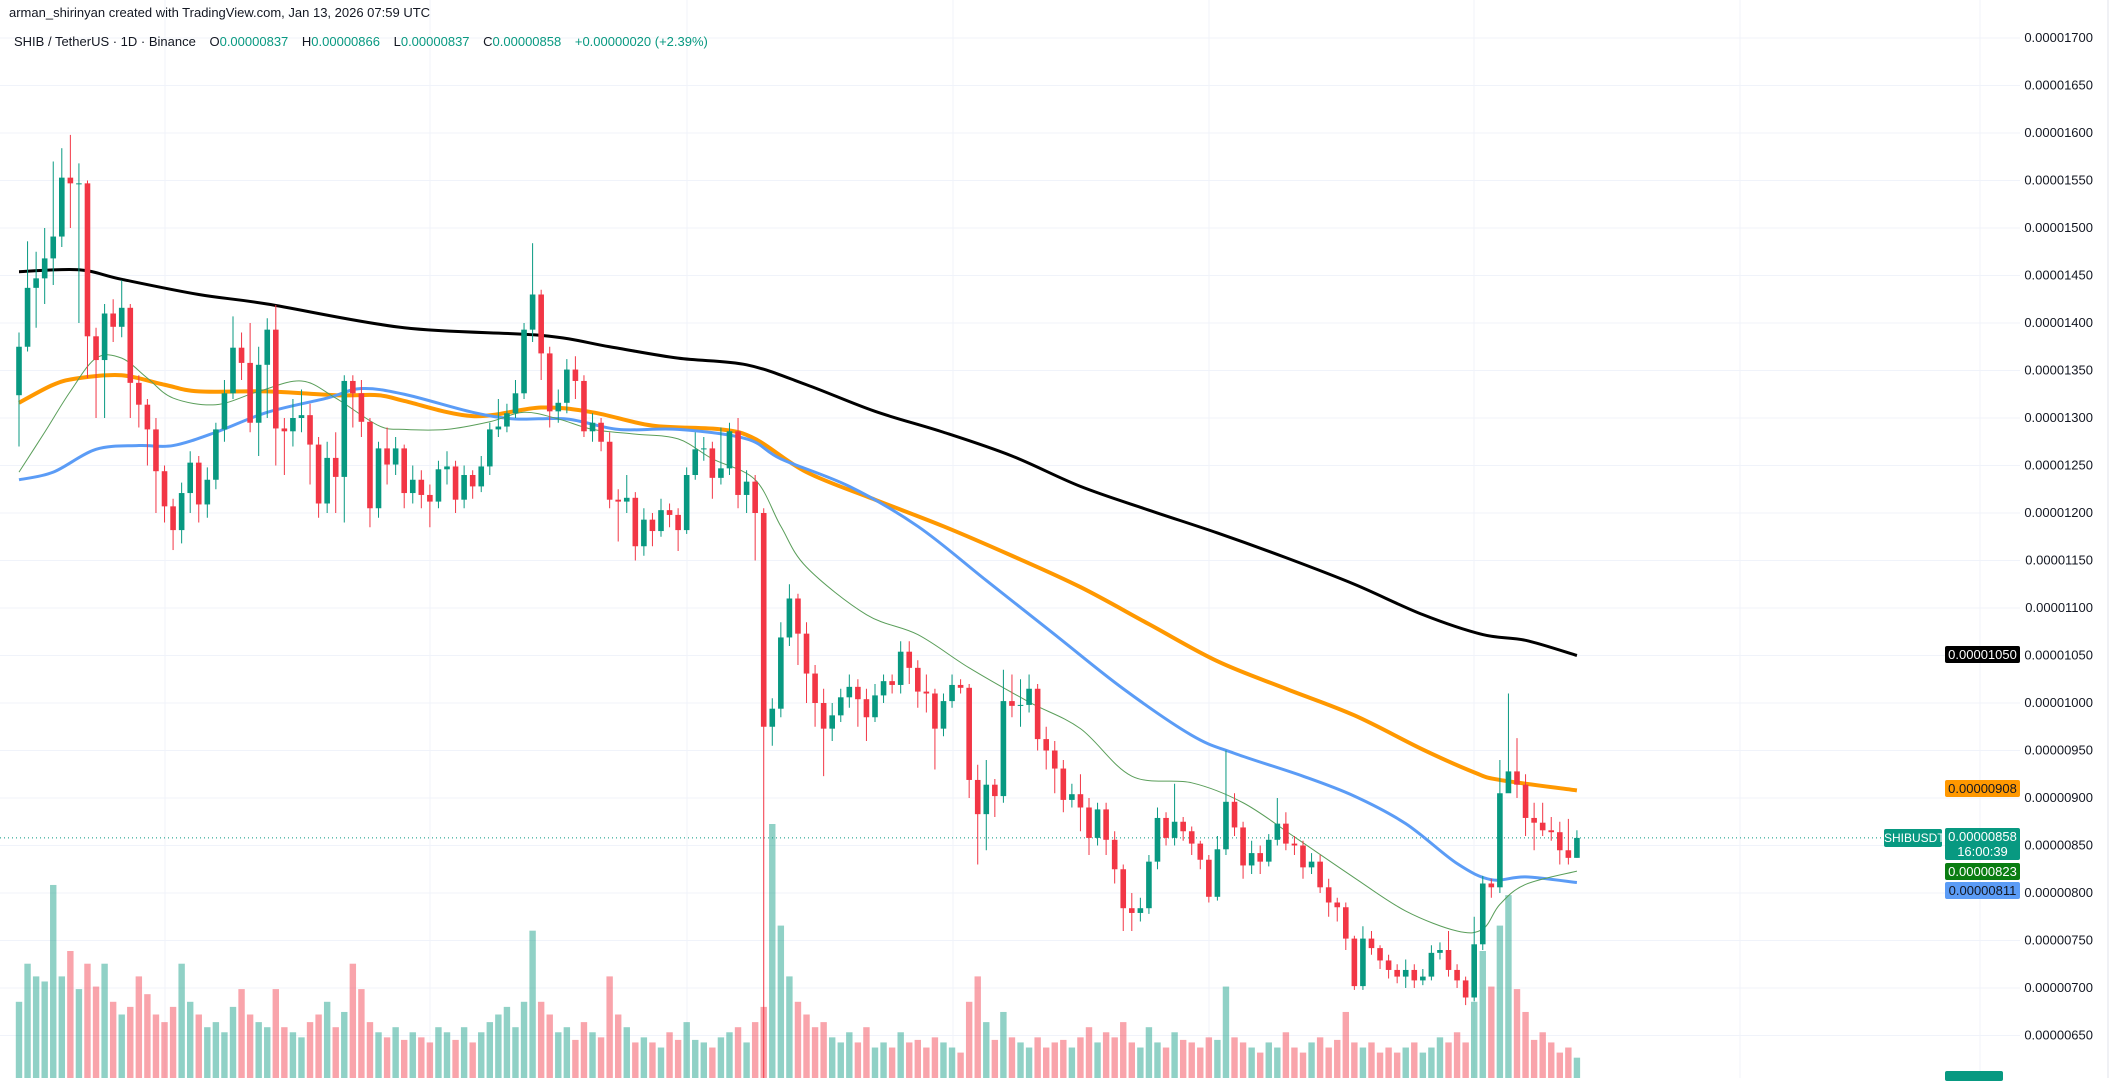  What do you see at coordinates (2058, 37) in the screenshot?
I see `price-axis-label: 0.00001700` at bounding box center [2058, 37].